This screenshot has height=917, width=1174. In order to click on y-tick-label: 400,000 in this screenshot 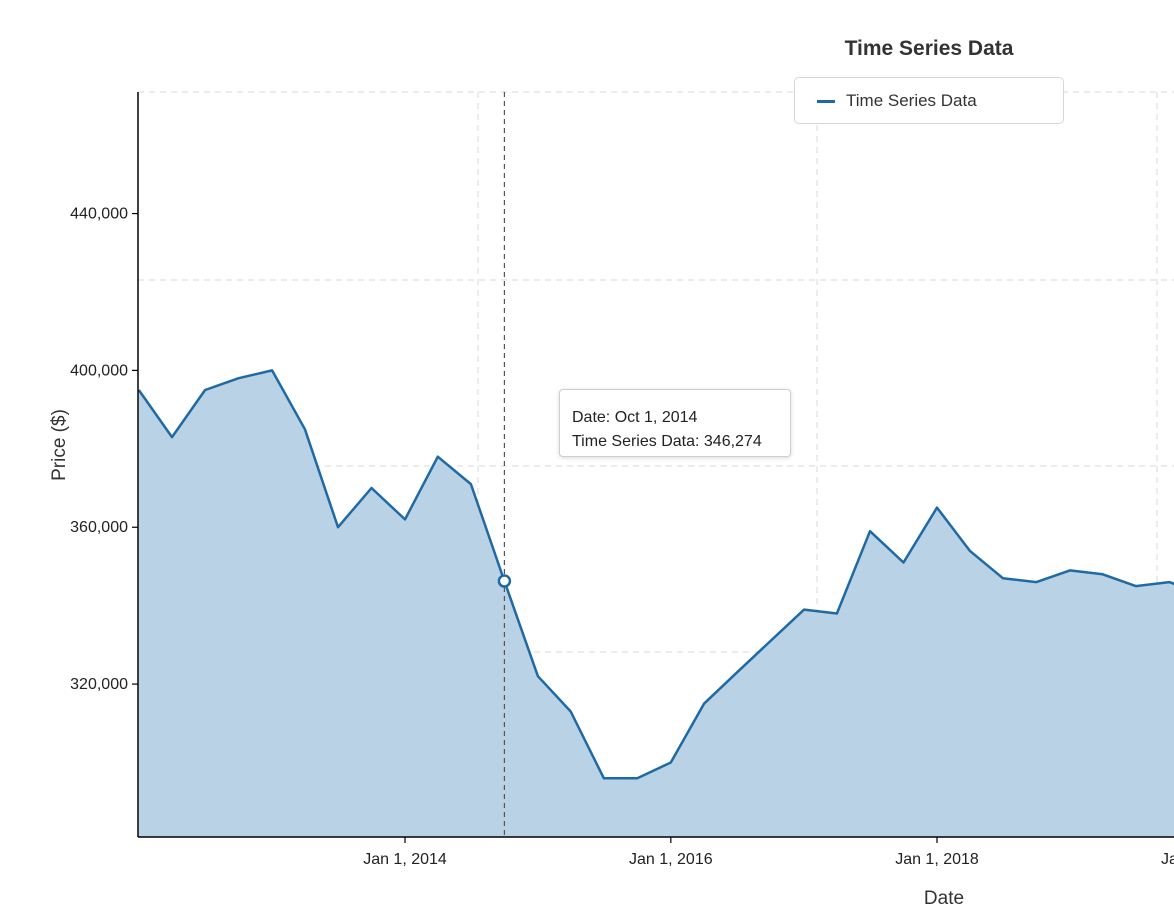, I will do `click(99, 370)`.